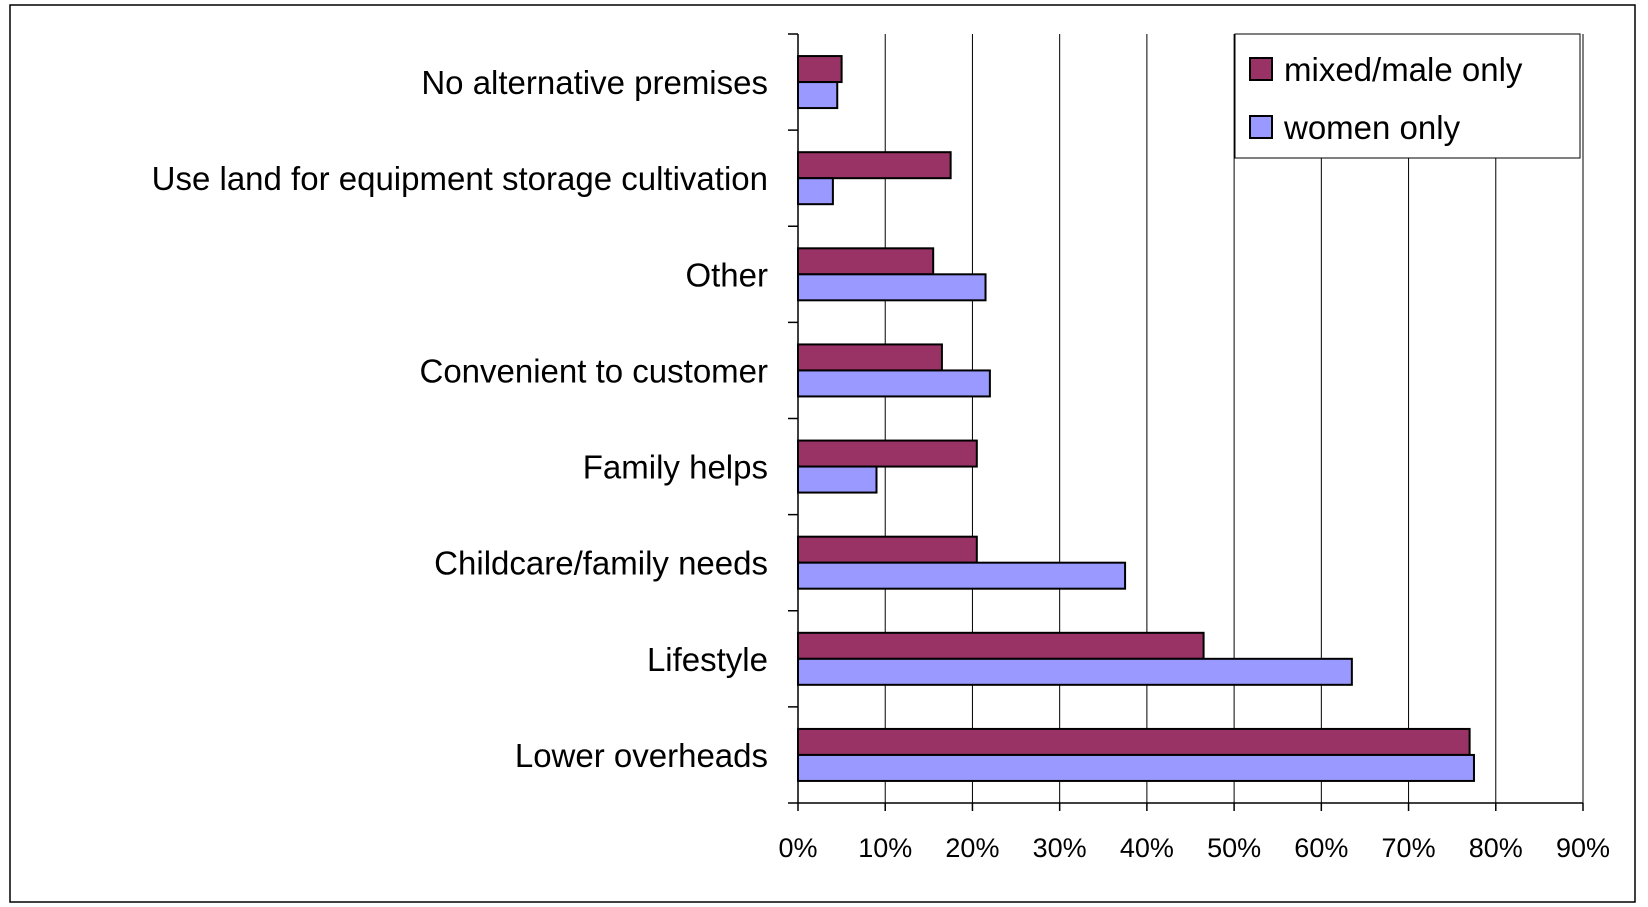  What do you see at coordinates (1060, 848) in the screenshot?
I see `x-tick-label: 30%` at bounding box center [1060, 848].